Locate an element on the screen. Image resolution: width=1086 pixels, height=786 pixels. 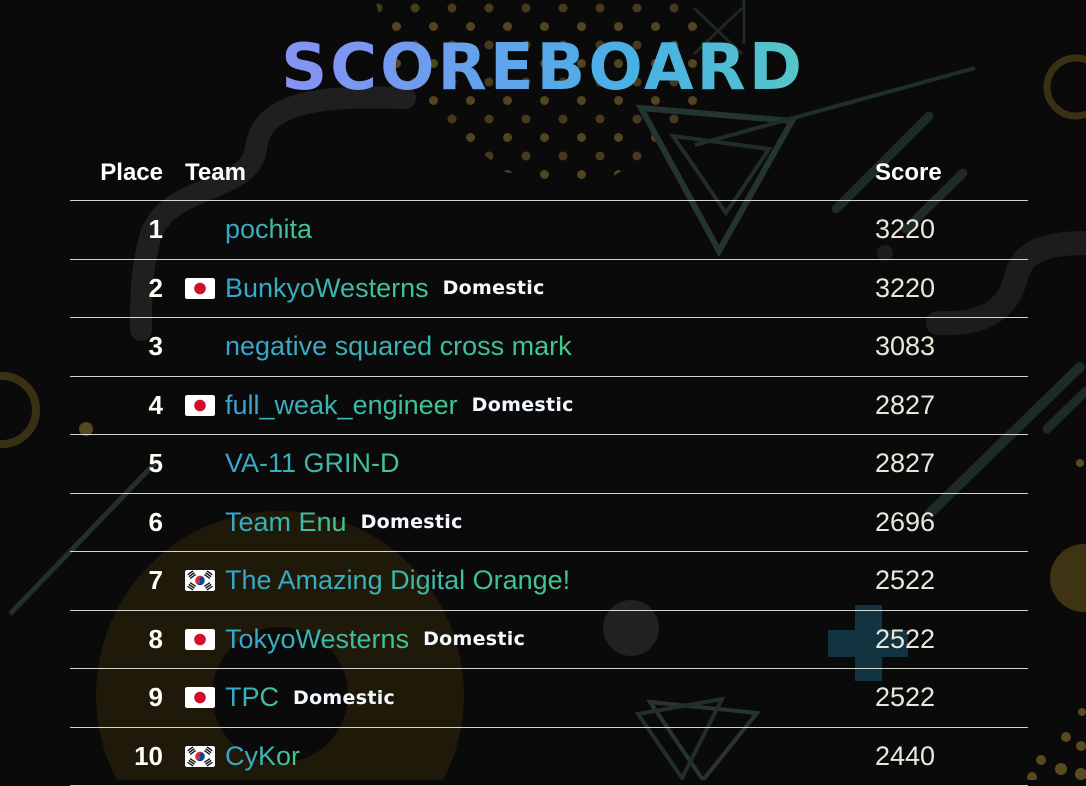
team-cell: The Amazing Digital Orange! is located at coordinates (530, 580).